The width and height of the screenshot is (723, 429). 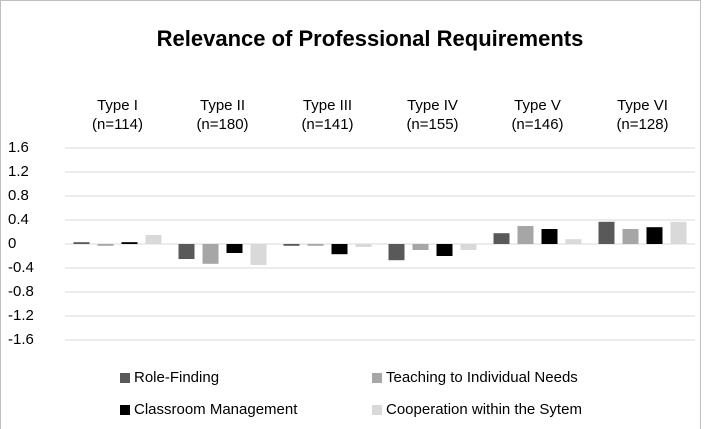 I want to click on category-label: Type IV (n=155), so click(x=432, y=115).